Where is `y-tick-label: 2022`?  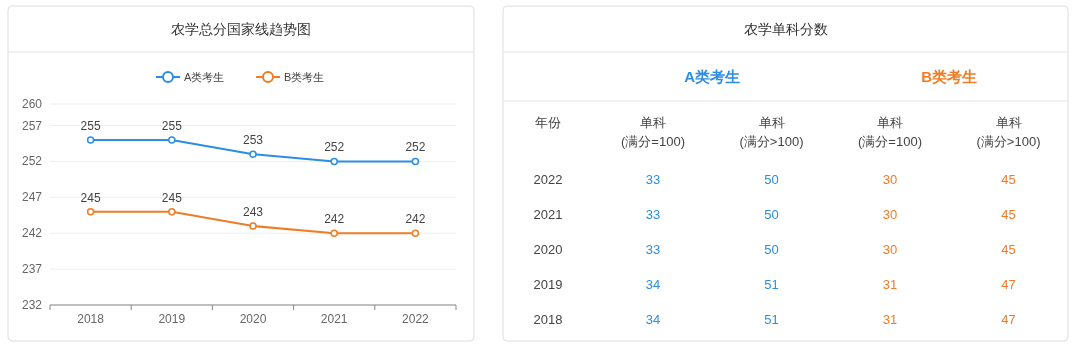
y-tick-label: 2022 is located at coordinates (548, 179).